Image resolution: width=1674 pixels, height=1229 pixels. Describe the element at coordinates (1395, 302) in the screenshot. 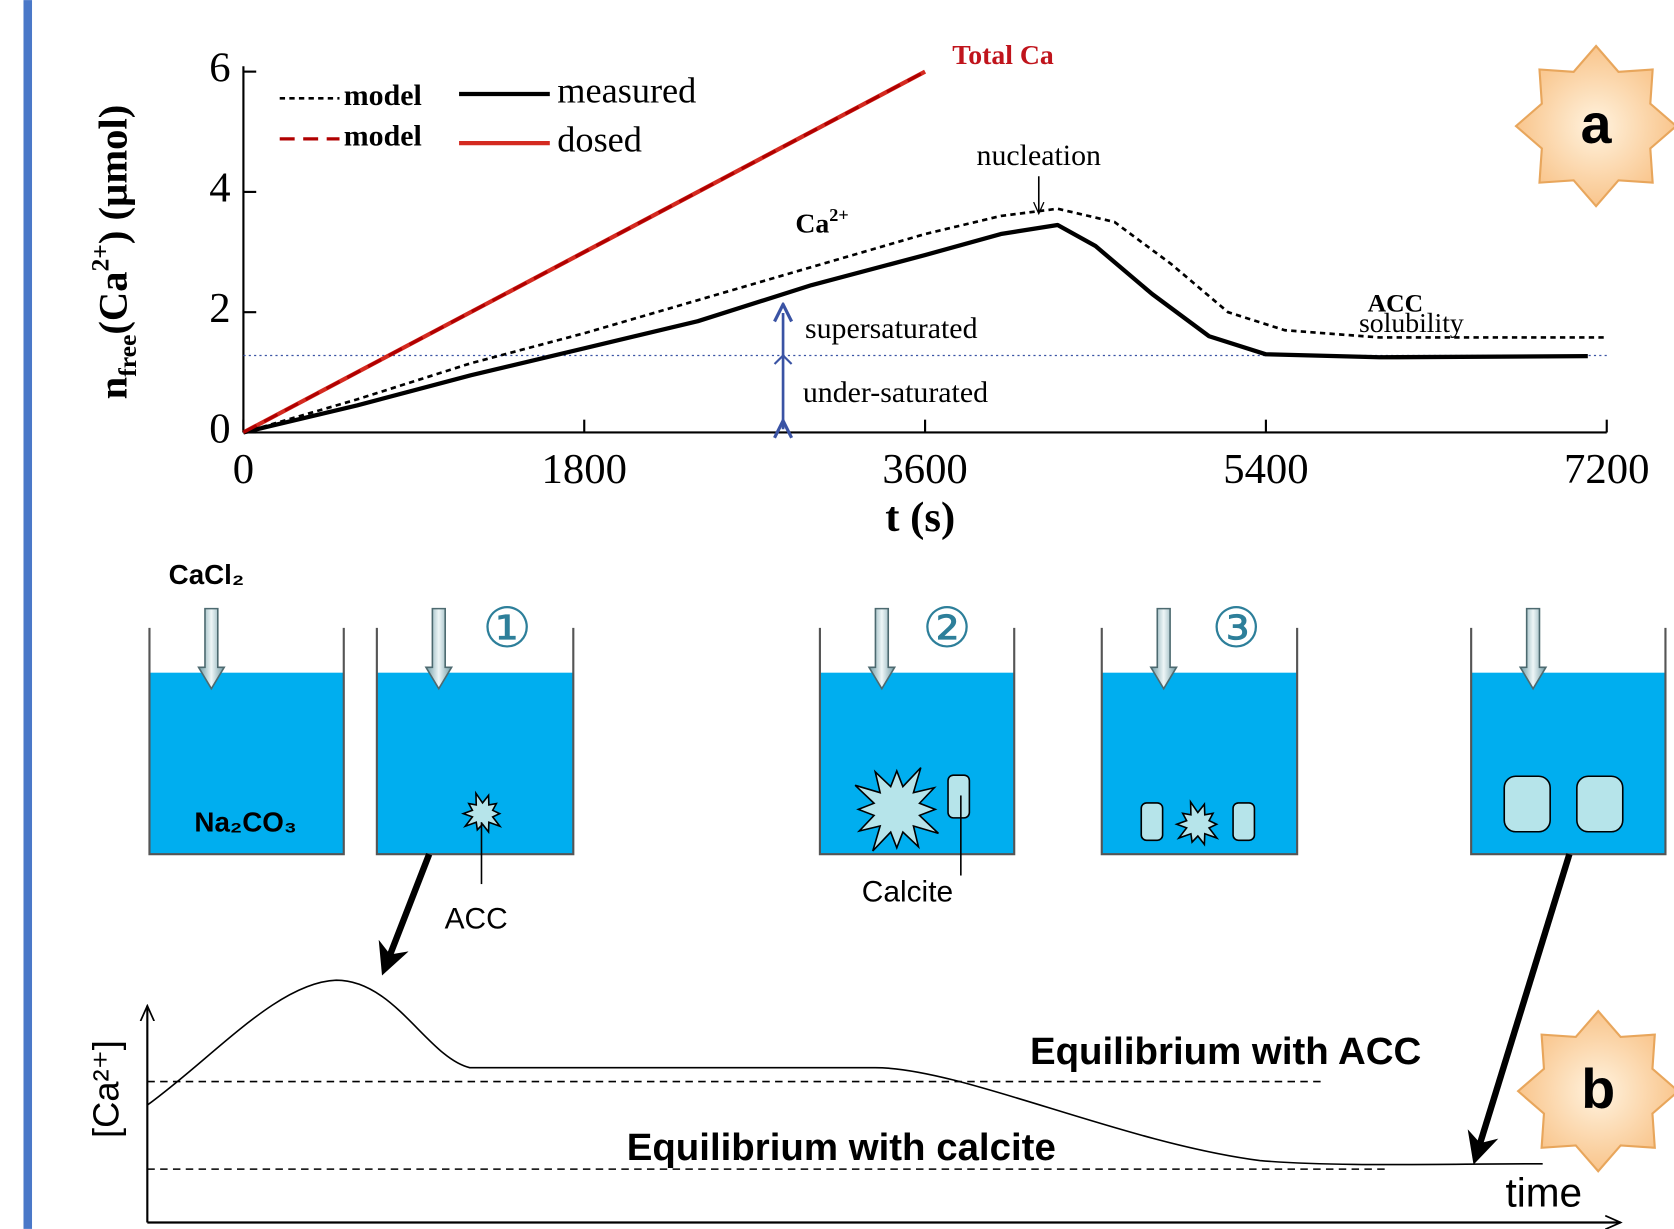

I see `annotation: ACC` at that location.